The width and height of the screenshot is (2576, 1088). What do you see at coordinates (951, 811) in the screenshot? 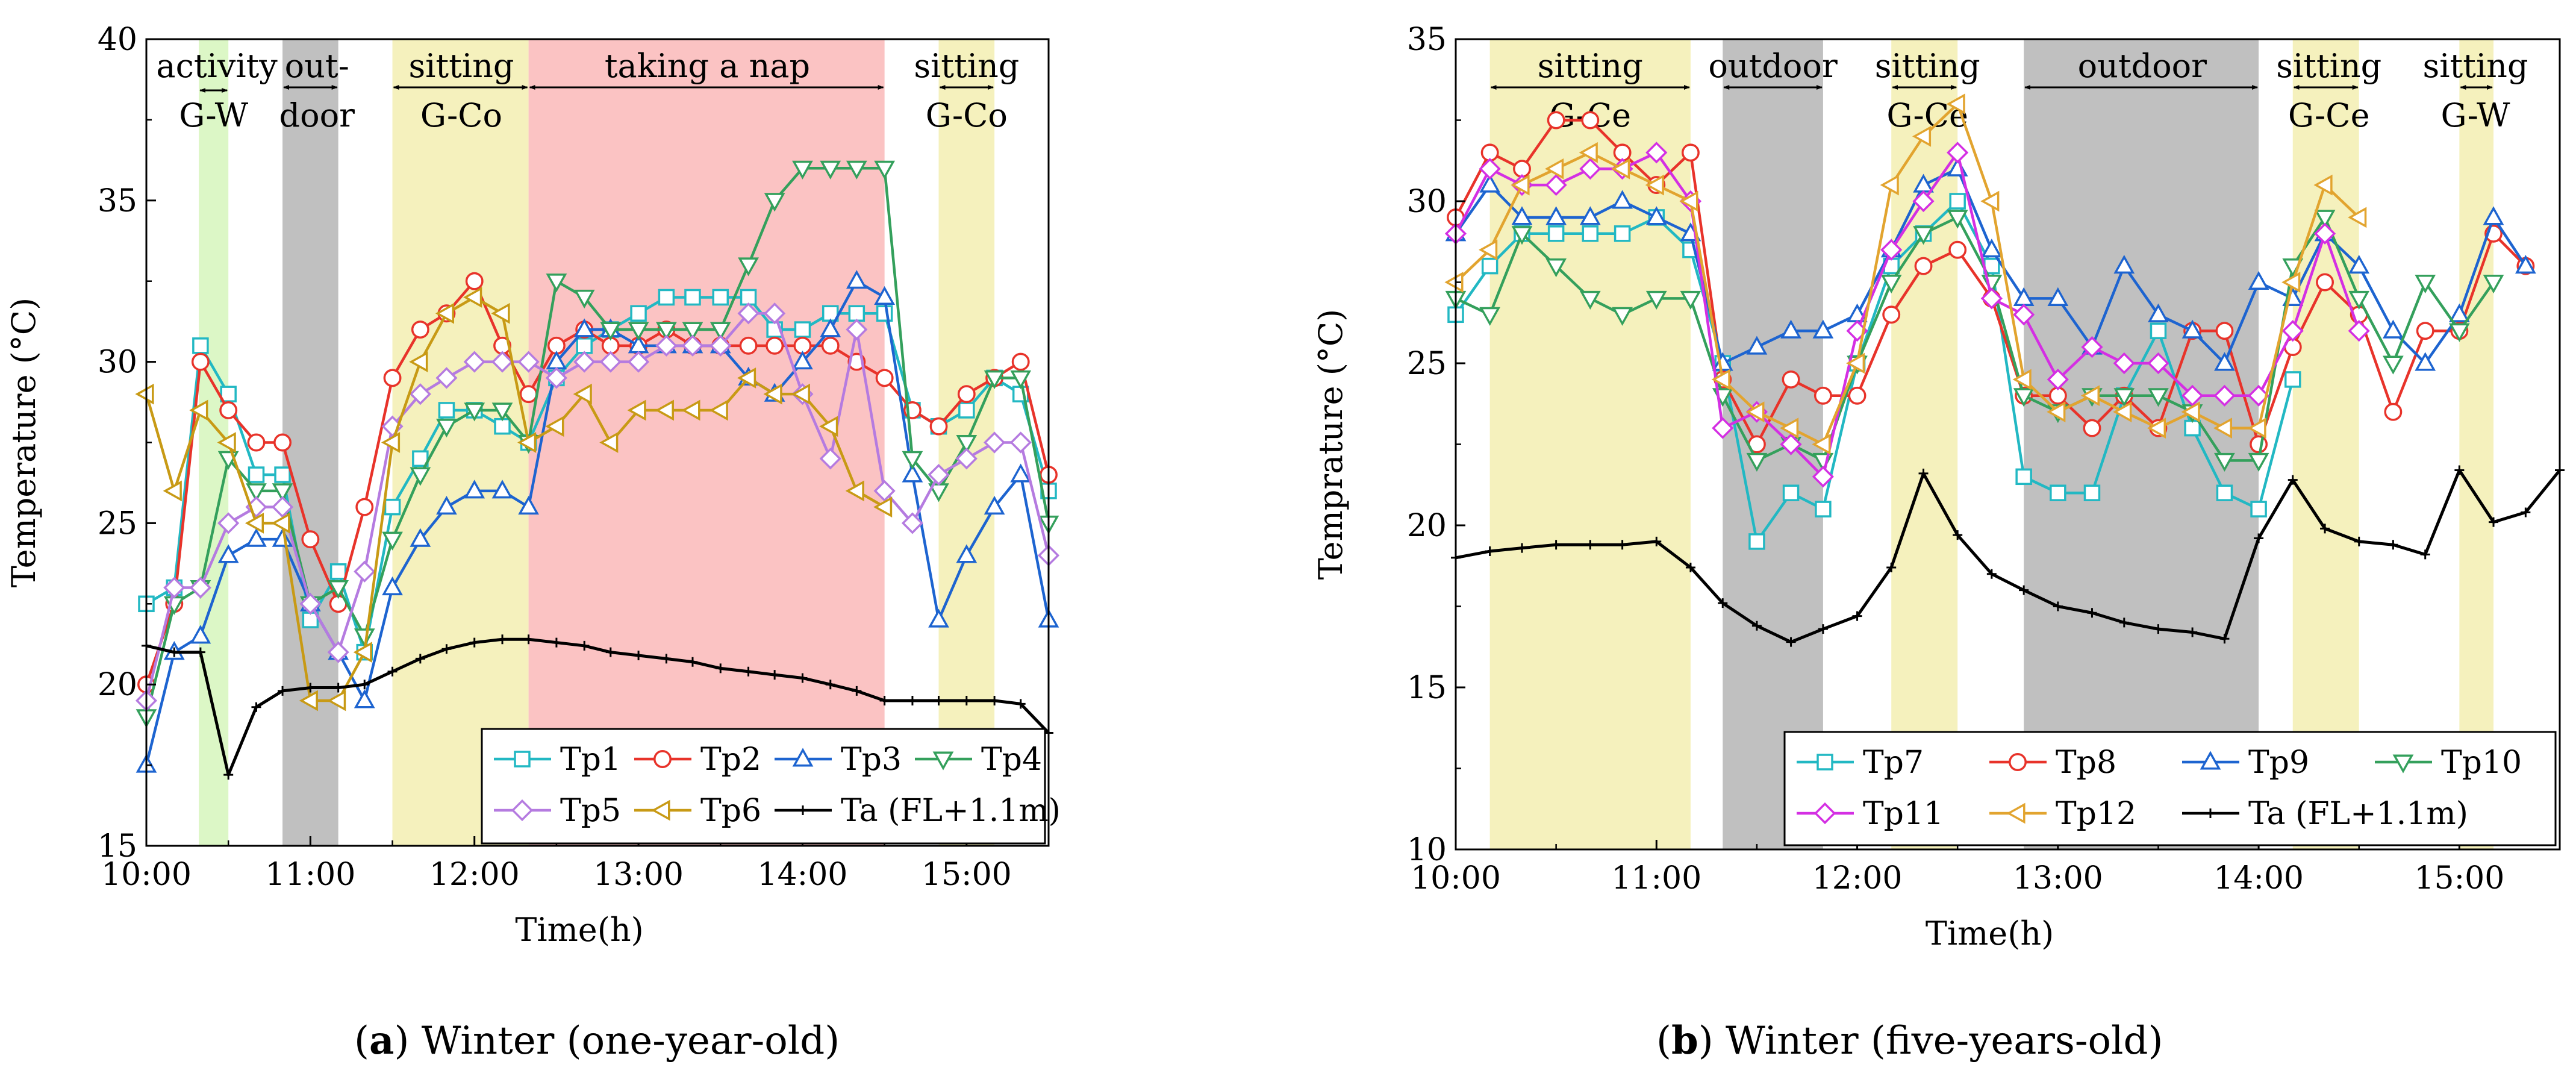
I see `legend-label: Ta (FL+1.1m)` at bounding box center [951, 811].